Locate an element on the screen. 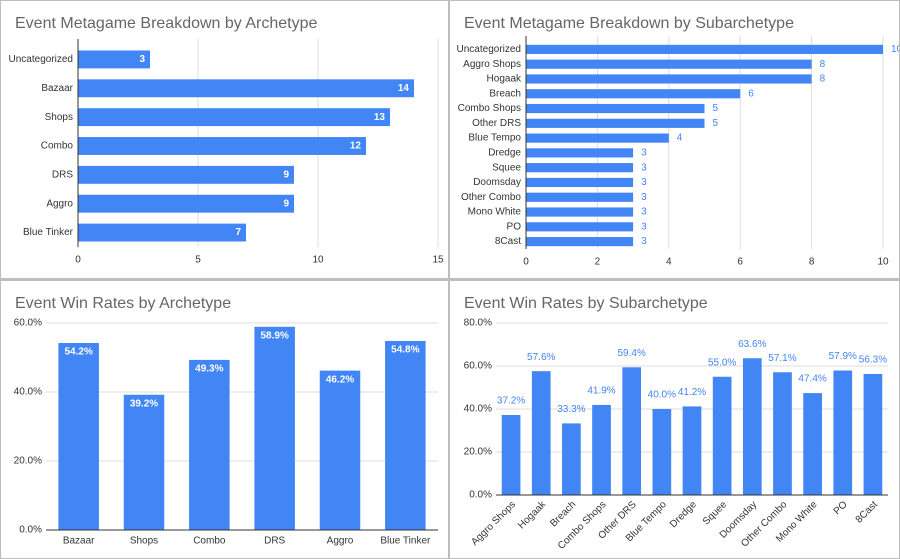 This screenshot has width=900, height=559. data-label: 54.8% is located at coordinates (405, 350).